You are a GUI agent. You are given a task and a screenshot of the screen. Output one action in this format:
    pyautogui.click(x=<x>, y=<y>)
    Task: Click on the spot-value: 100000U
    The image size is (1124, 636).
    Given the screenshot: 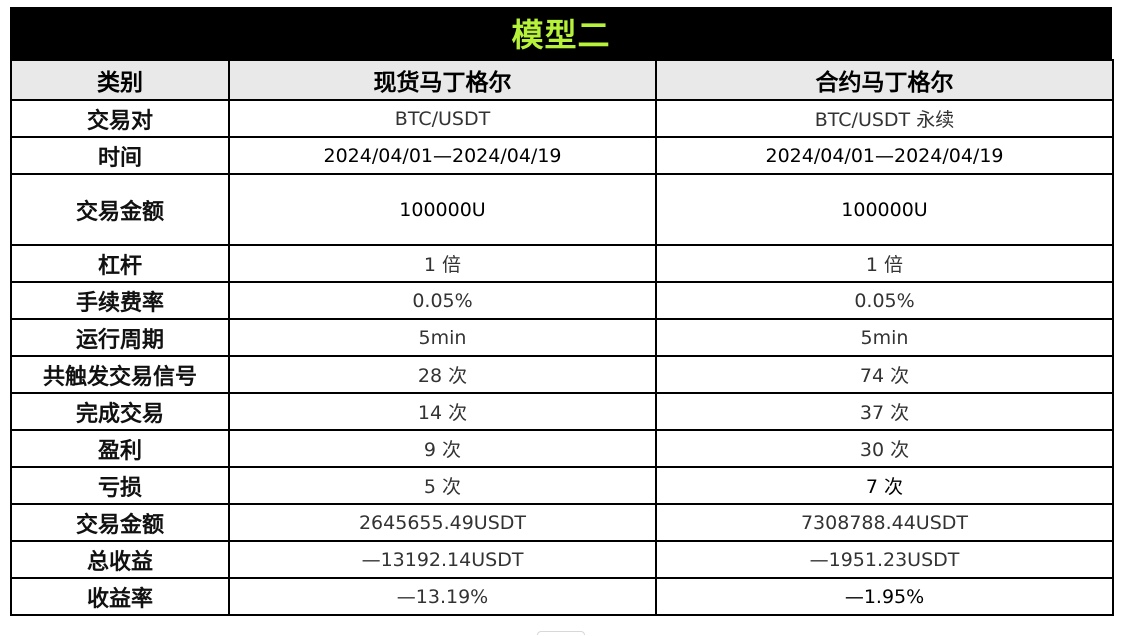 What is the action you would take?
    pyautogui.click(x=442, y=209)
    